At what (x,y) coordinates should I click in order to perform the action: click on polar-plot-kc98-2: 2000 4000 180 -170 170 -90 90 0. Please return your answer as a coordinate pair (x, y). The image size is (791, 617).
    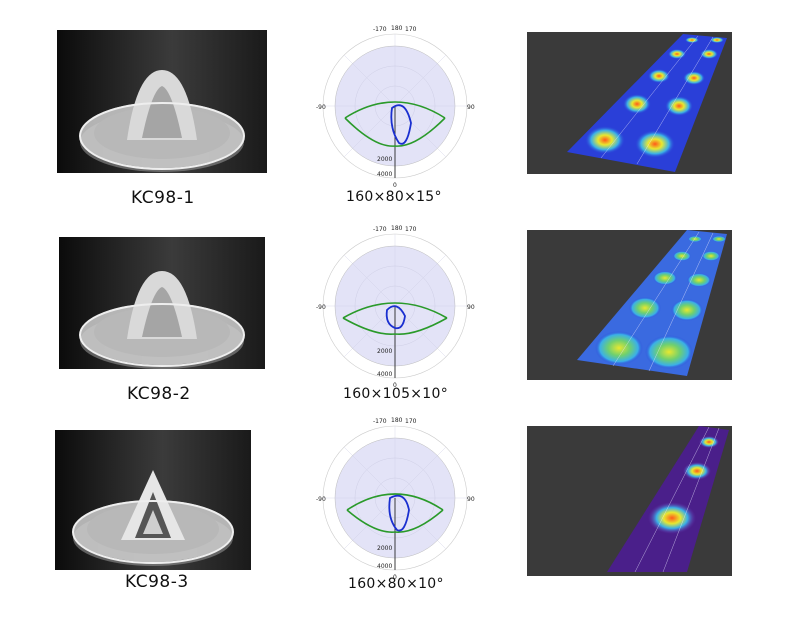
    Looking at the image, I should click on (395, 307).